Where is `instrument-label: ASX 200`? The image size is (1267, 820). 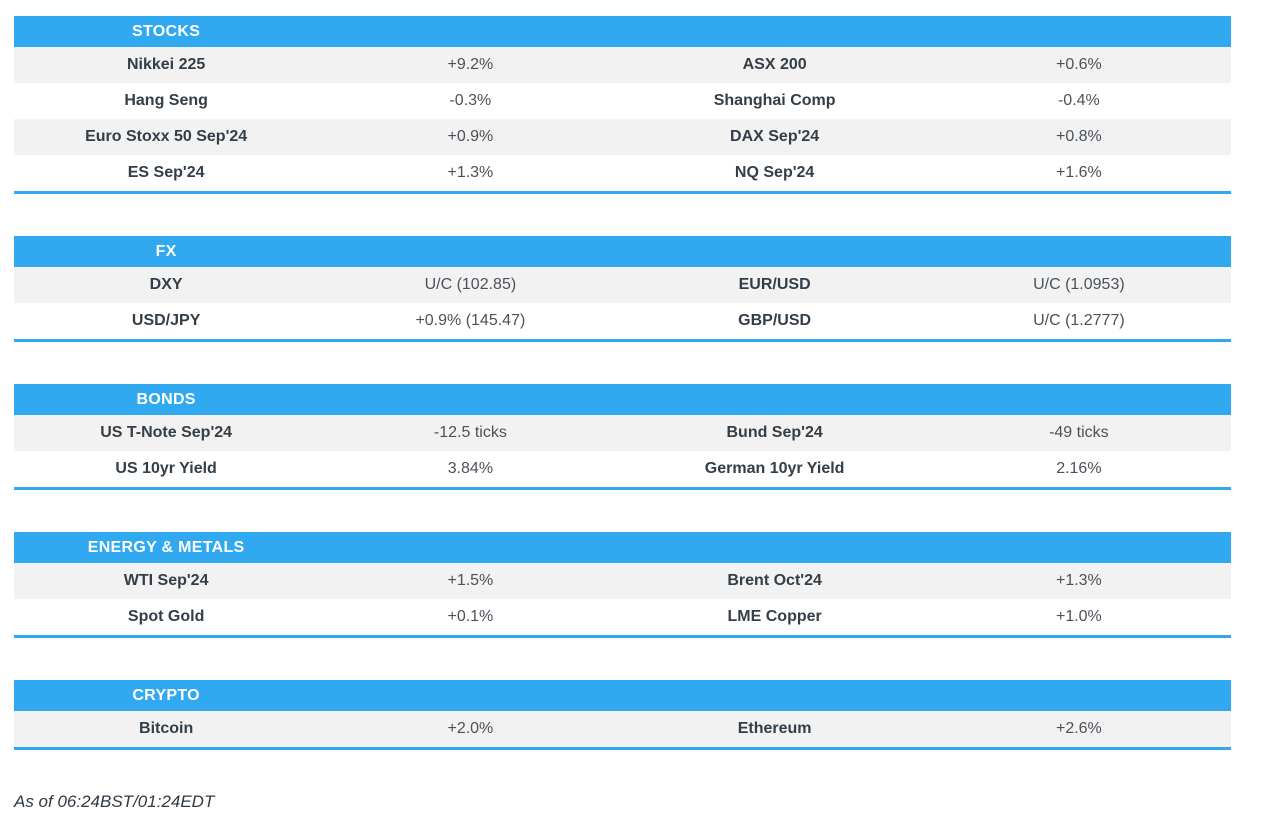 instrument-label: ASX 200 is located at coordinates (774, 64).